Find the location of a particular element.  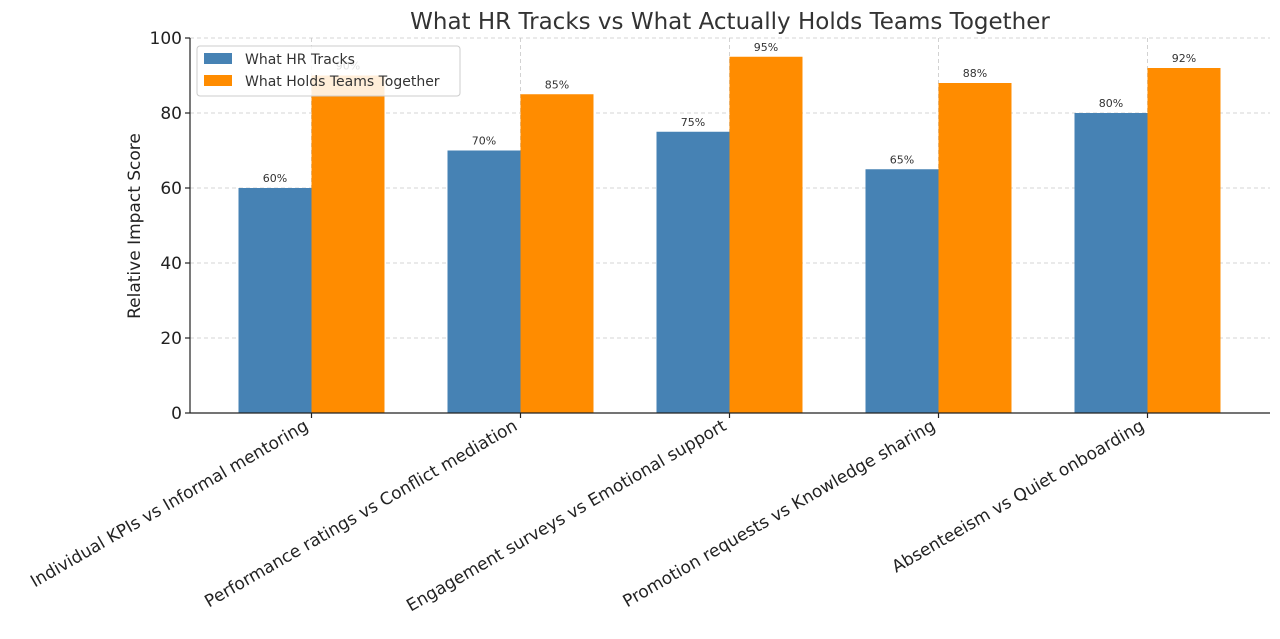

bar-data-label: 80% is located at coordinates (1111, 103).